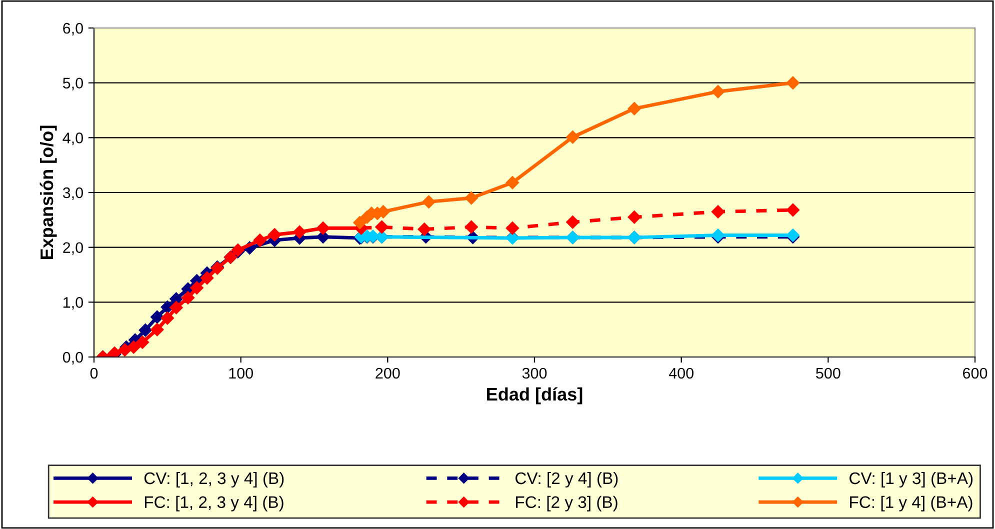 This screenshot has height=529, width=995. I want to click on y-tick-label: 2,0, so click(73, 248).